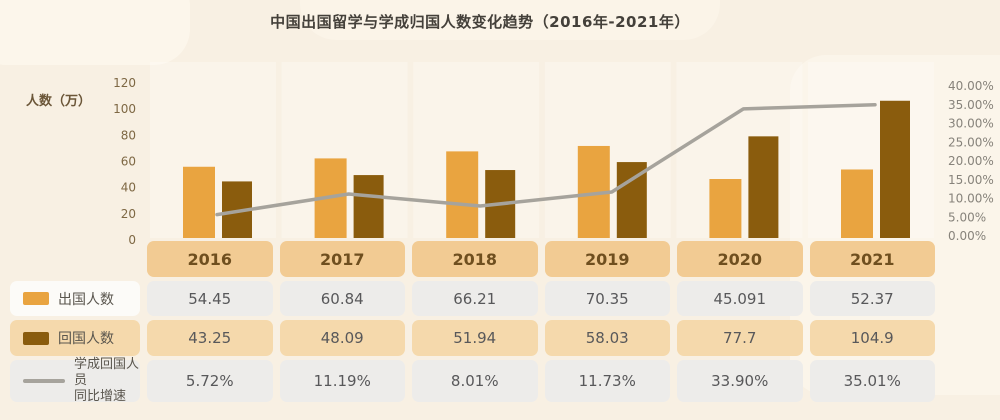 The height and width of the screenshot is (420, 1000). What do you see at coordinates (210, 259) in the screenshot?
I see `year-cell: 2016` at bounding box center [210, 259].